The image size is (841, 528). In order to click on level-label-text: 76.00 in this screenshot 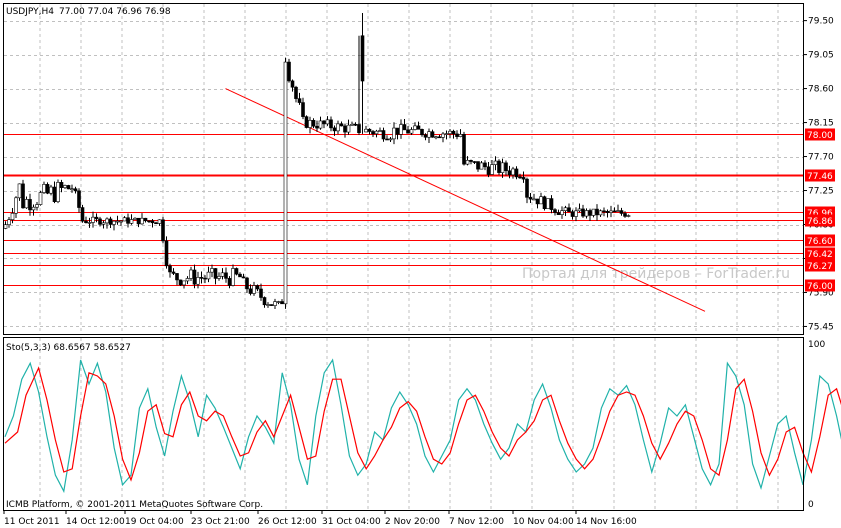, I will do `click(820, 287)`.